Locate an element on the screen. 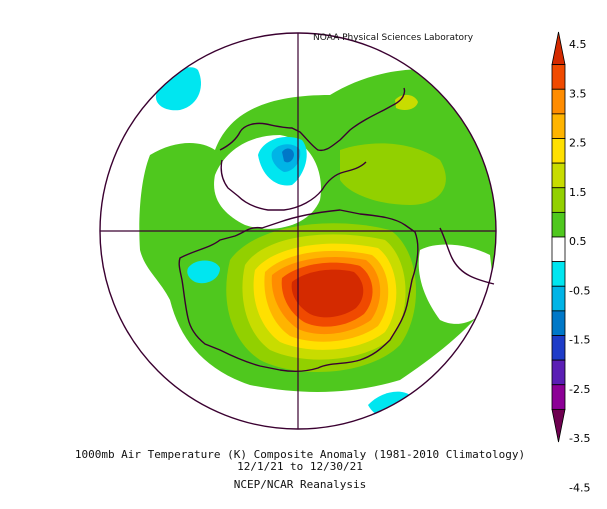 This screenshot has height=509, width=607. white-region is located at coordinates (456, 284).